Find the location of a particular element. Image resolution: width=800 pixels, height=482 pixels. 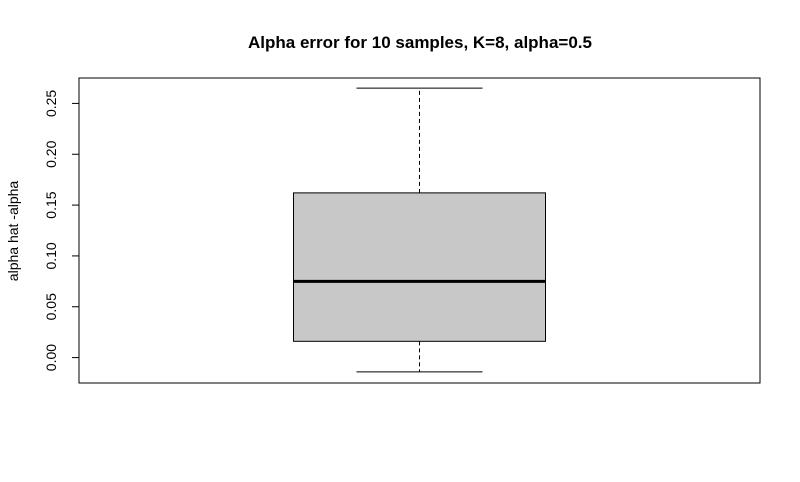

y-tick-label: 0.15 is located at coordinates (51, 204).